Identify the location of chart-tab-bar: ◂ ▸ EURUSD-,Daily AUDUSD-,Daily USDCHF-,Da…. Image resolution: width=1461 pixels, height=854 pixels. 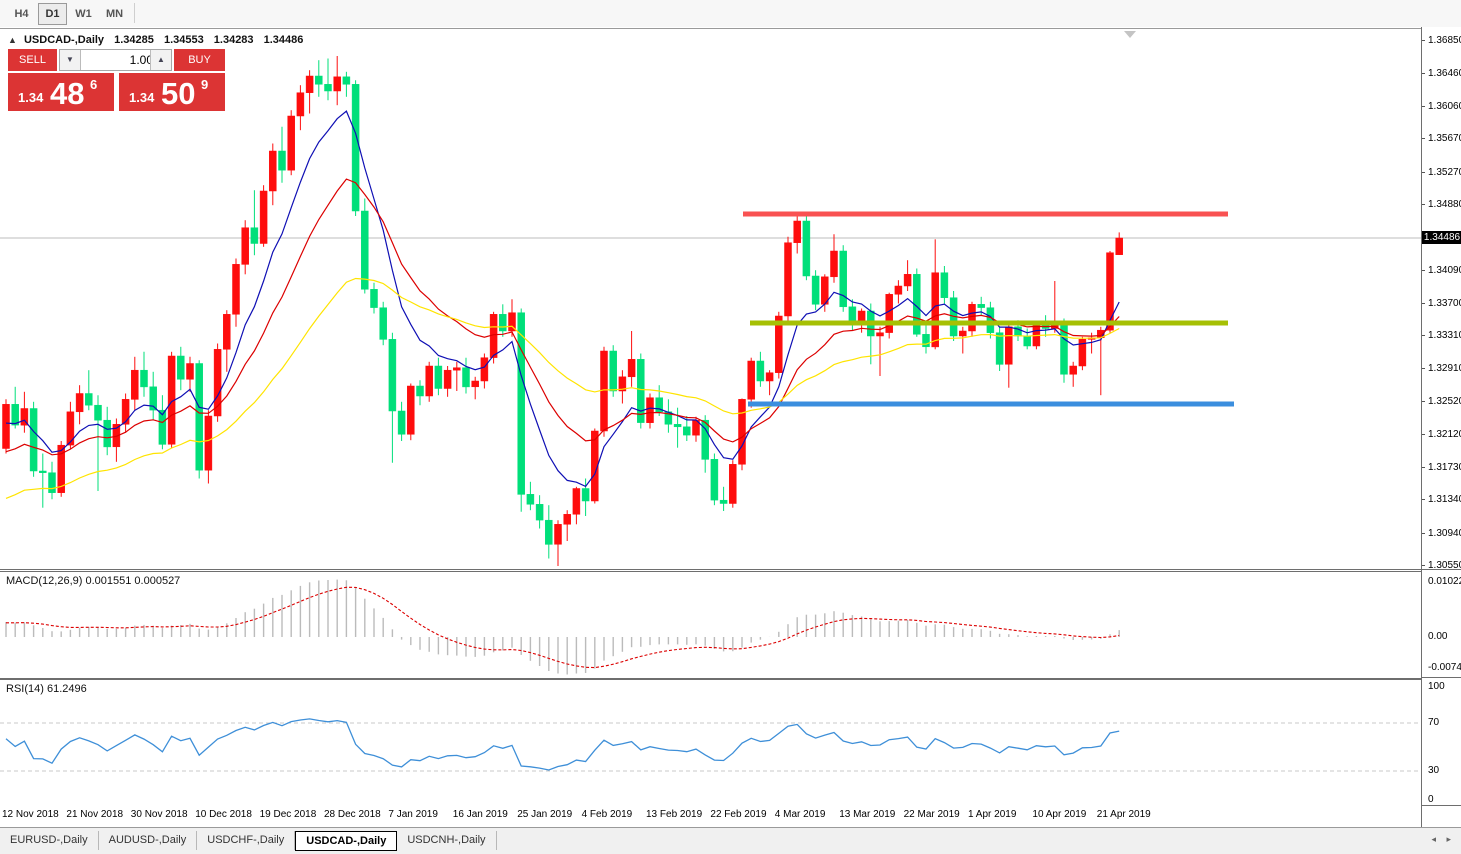
(730, 840).